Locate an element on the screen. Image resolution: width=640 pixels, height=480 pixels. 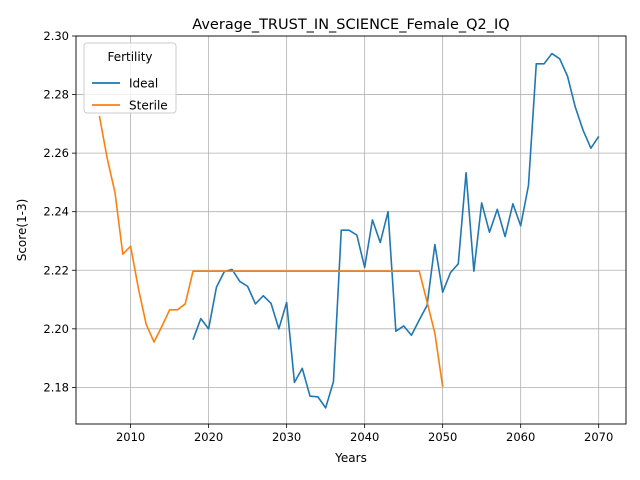
x-axis-label: Years is located at coordinates (350, 458).